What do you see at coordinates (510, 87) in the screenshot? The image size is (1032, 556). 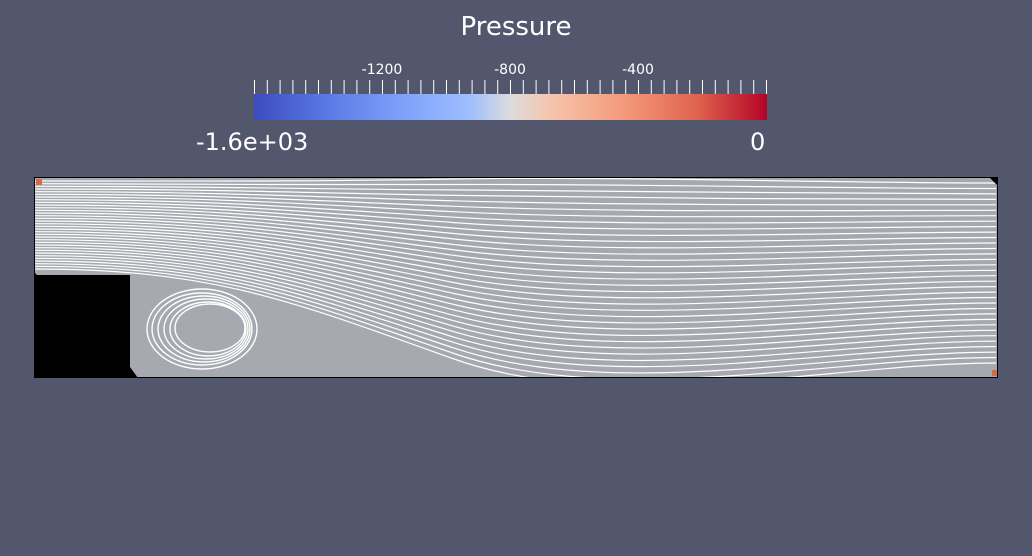 I see `colorbar-ticks` at bounding box center [510, 87].